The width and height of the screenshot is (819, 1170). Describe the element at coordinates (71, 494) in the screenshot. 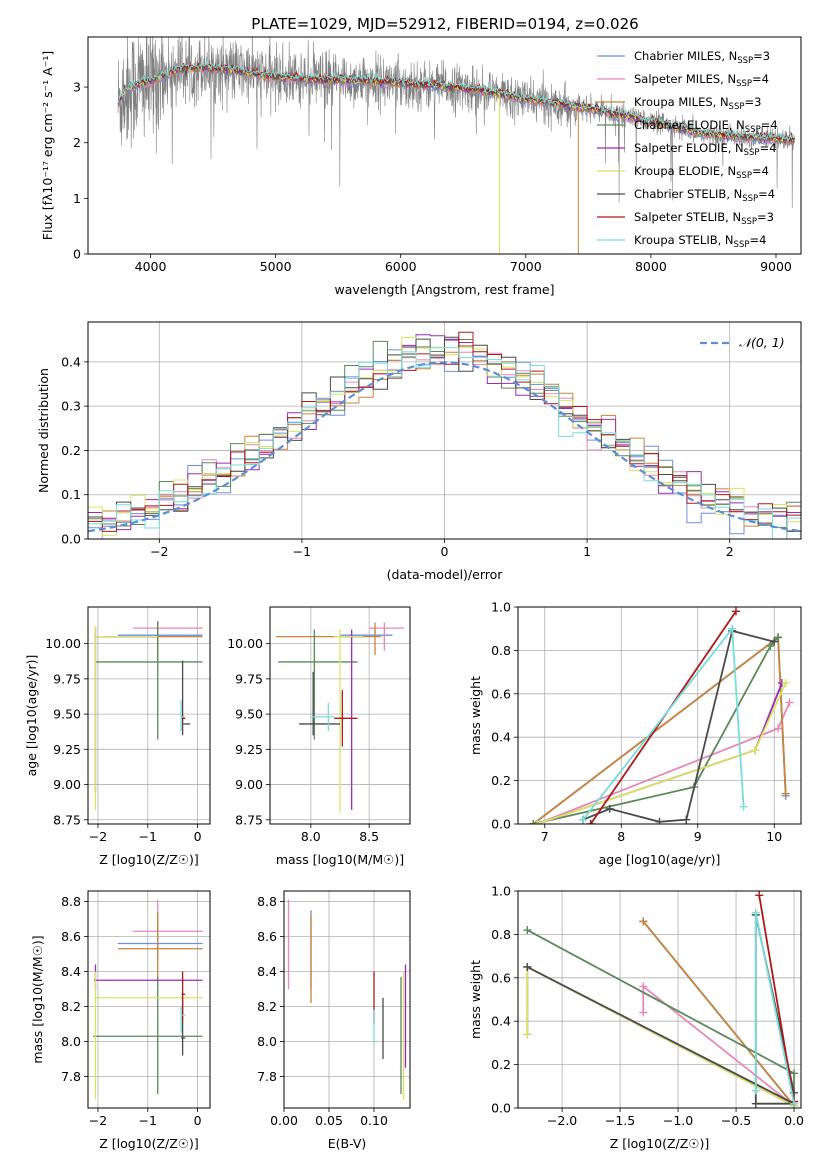

I see `y-tick-label: 0.1` at that location.